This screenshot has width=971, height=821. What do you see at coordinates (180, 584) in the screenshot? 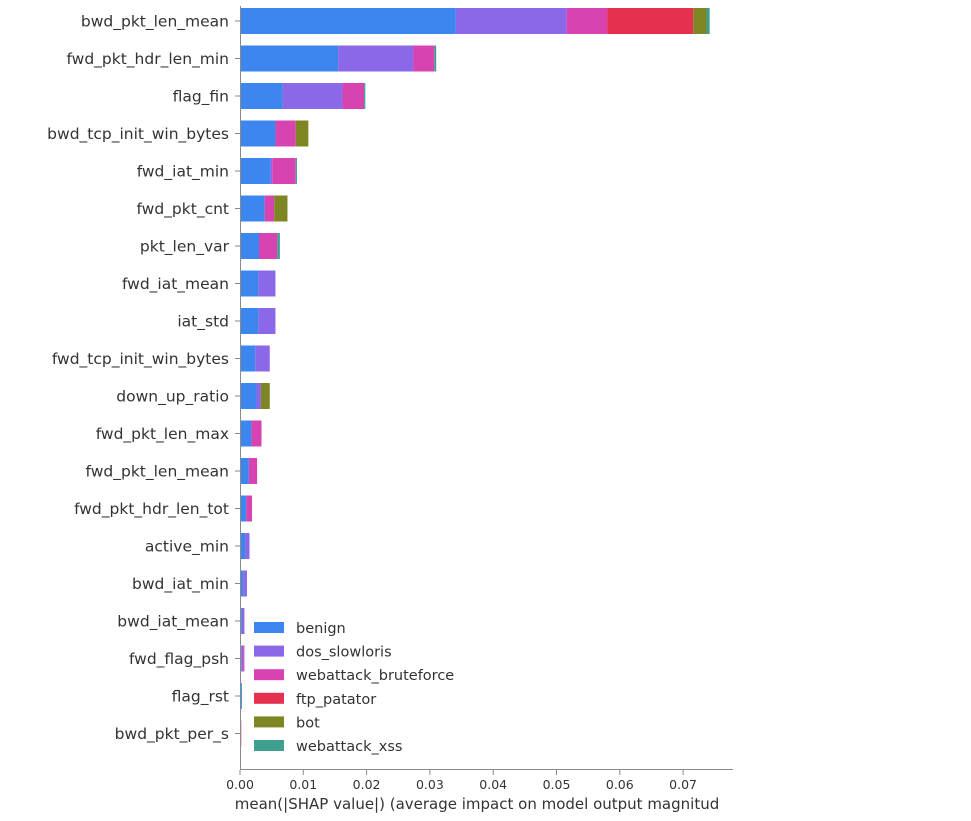
I see `feature-label: bwd_iat_min` at bounding box center [180, 584].